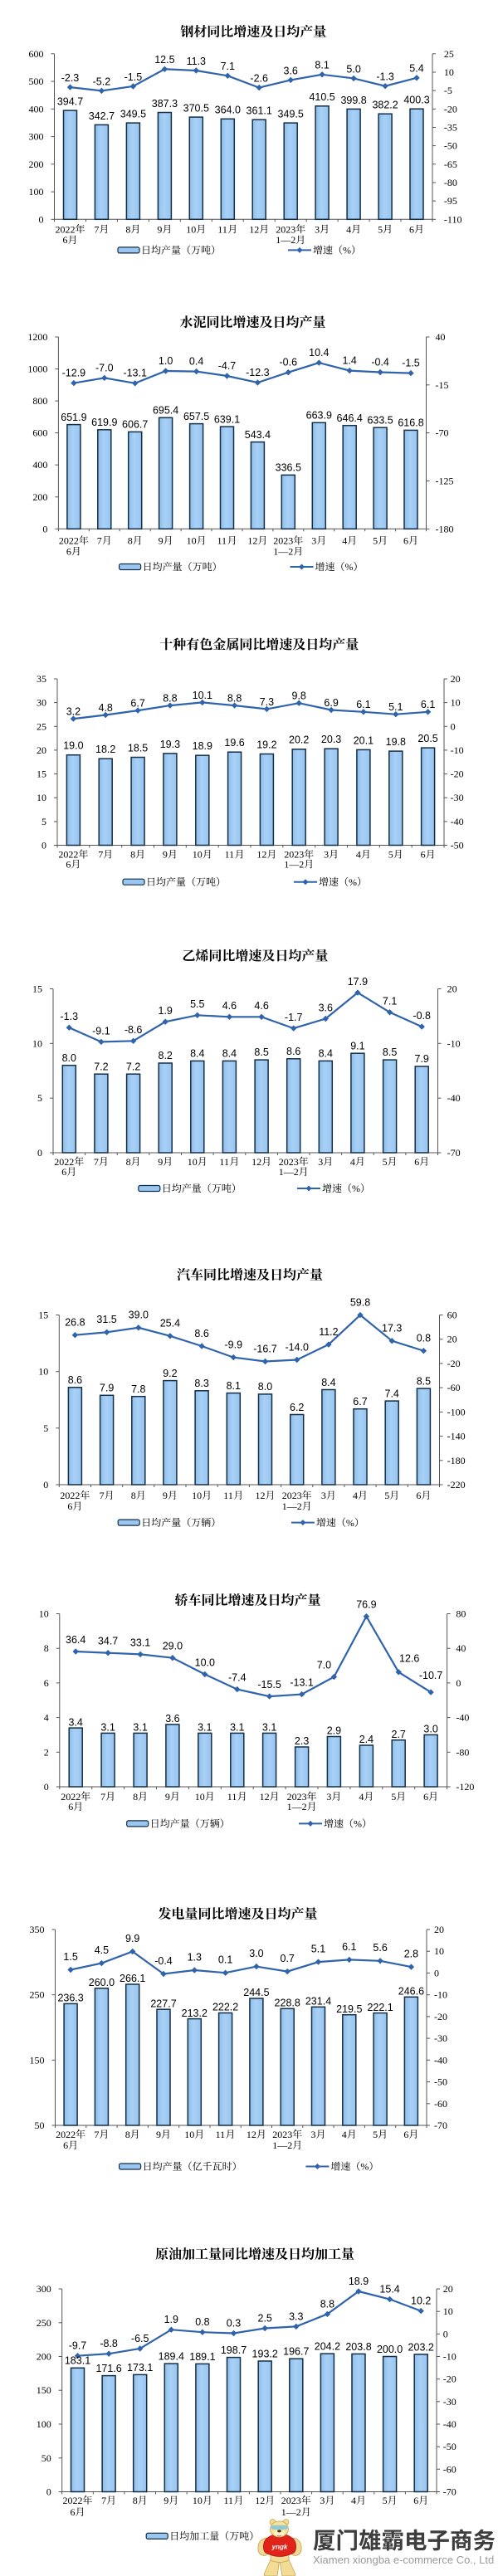 The height and width of the screenshot is (2576, 498). Describe the element at coordinates (102, 1983) in the screenshot. I see `svg-text: 260.0` at that location.